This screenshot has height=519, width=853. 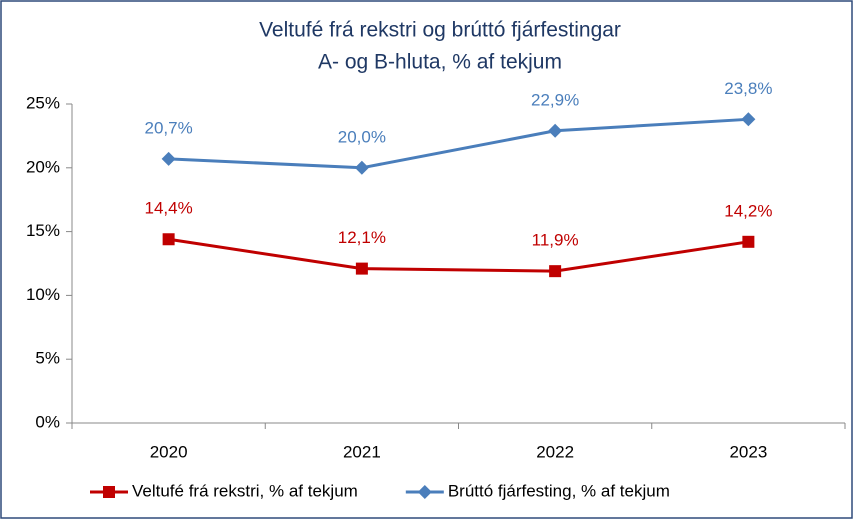 What do you see at coordinates (47, 358) in the screenshot?
I see `y-tick-label: 5%` at bounding box center [47, 358].